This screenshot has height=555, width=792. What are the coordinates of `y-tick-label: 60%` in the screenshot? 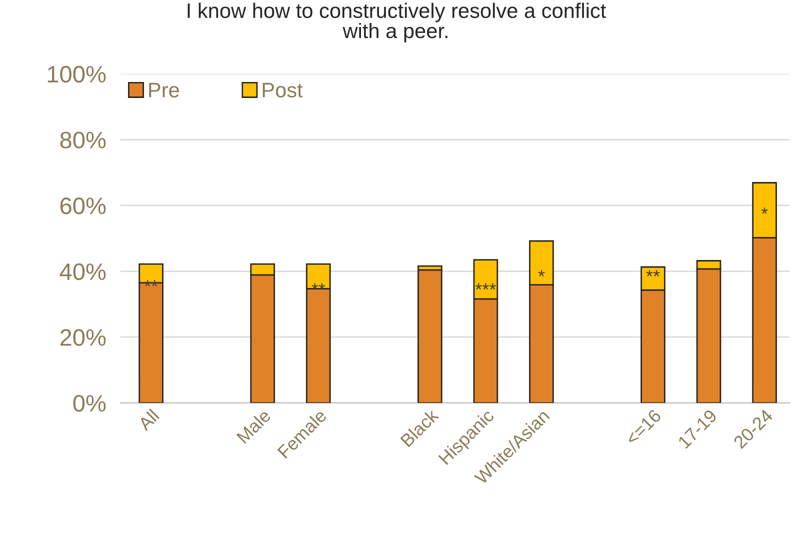 It's located at (83, 206).